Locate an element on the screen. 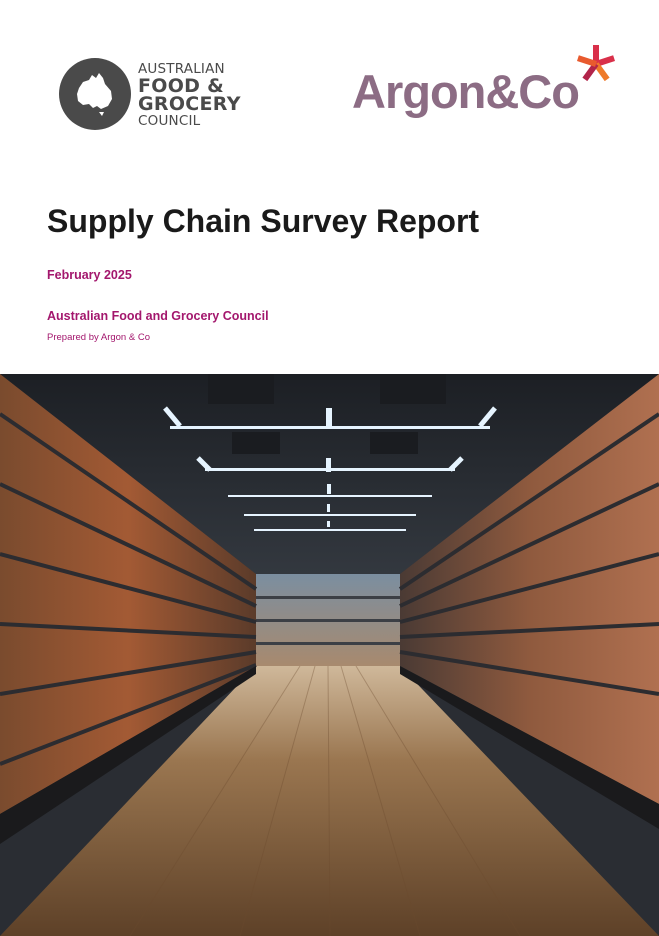 Image resolution: width=659 pixels, height=936 pixels. asterisk-star-icon is located at coordinates (596, 63).